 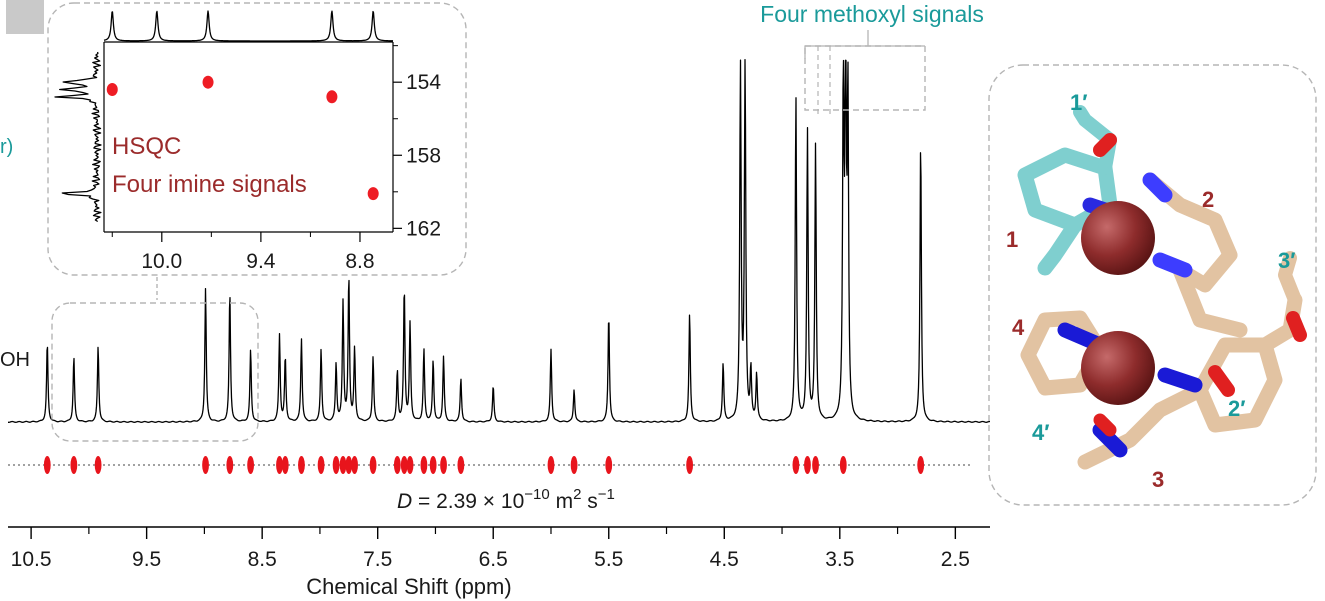 What do you see at coordinates (865, 78) in the screenshot?
I see `methoxyl-box` at bounding box center [865, 78].